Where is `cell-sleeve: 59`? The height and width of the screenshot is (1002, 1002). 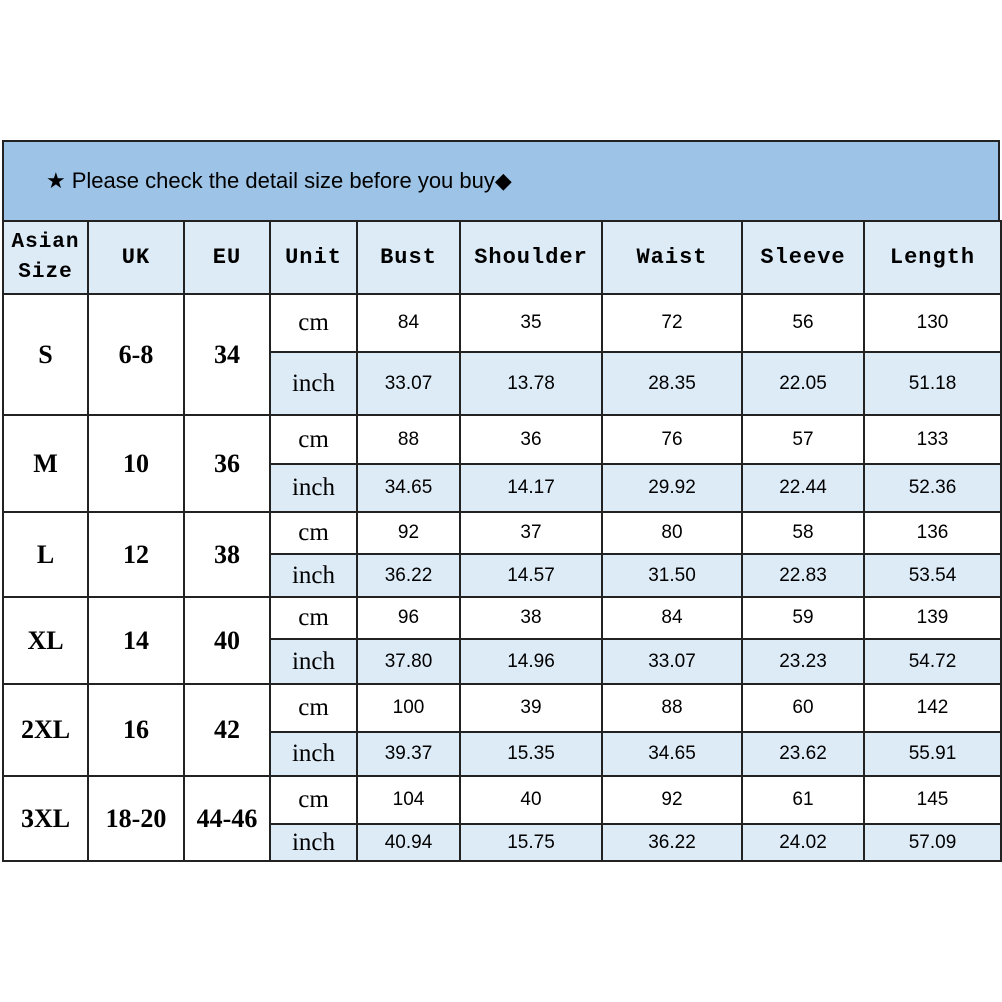 cell-sleeve: 59 is located at coordinates (803, 618).